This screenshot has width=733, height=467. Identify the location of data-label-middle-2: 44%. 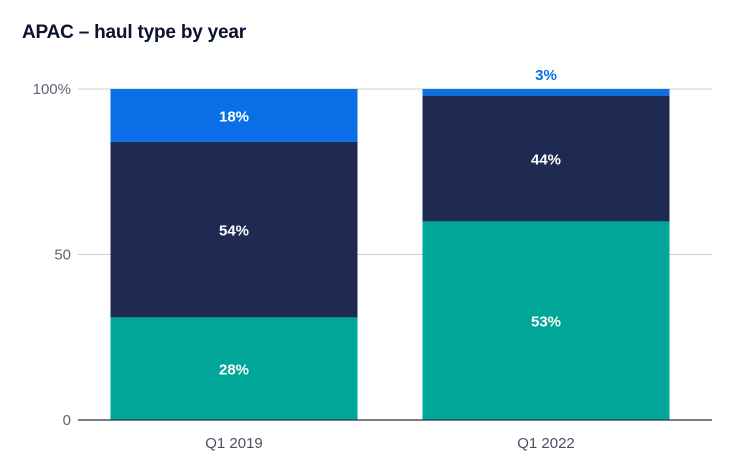
(546, 160).